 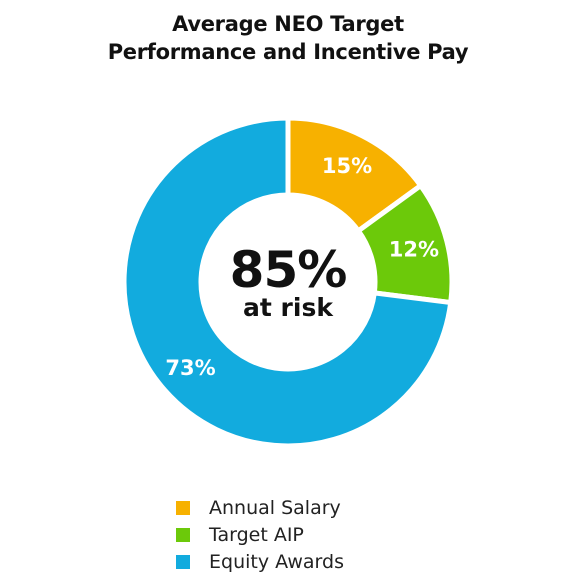 I want to click on legend-label-annual-salary: Annual Salary, so click(x=275, y=507).